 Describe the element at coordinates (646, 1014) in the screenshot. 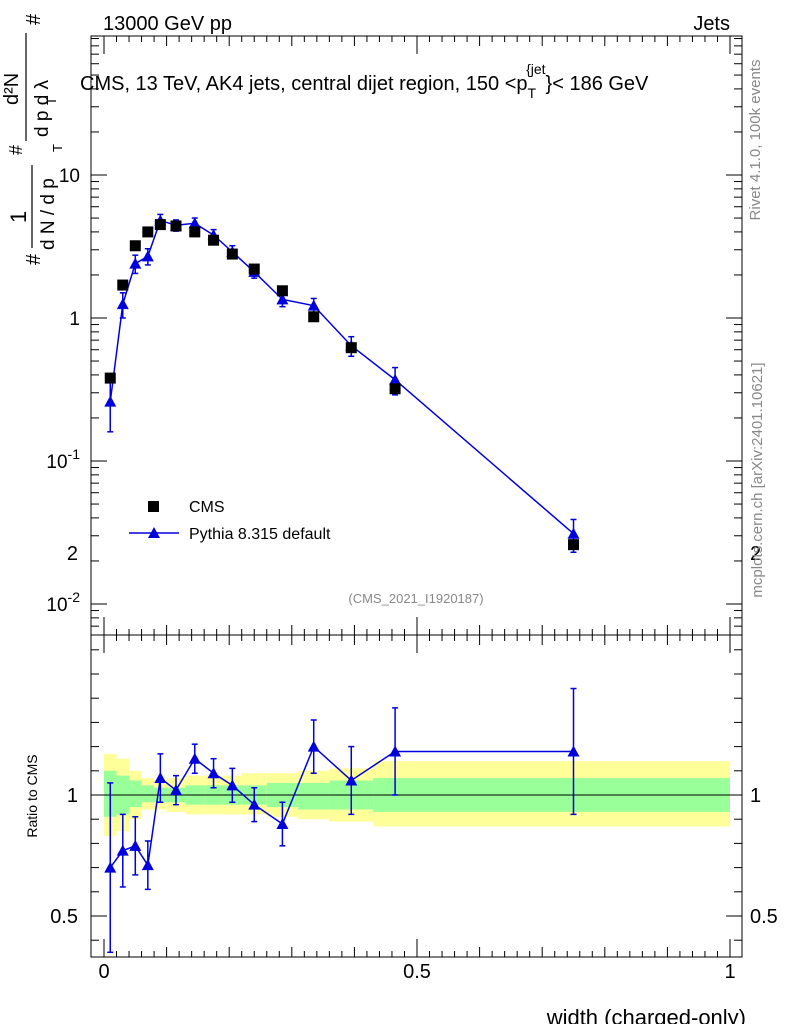

I see `x-axis-label: width (charged-only)` at that location.